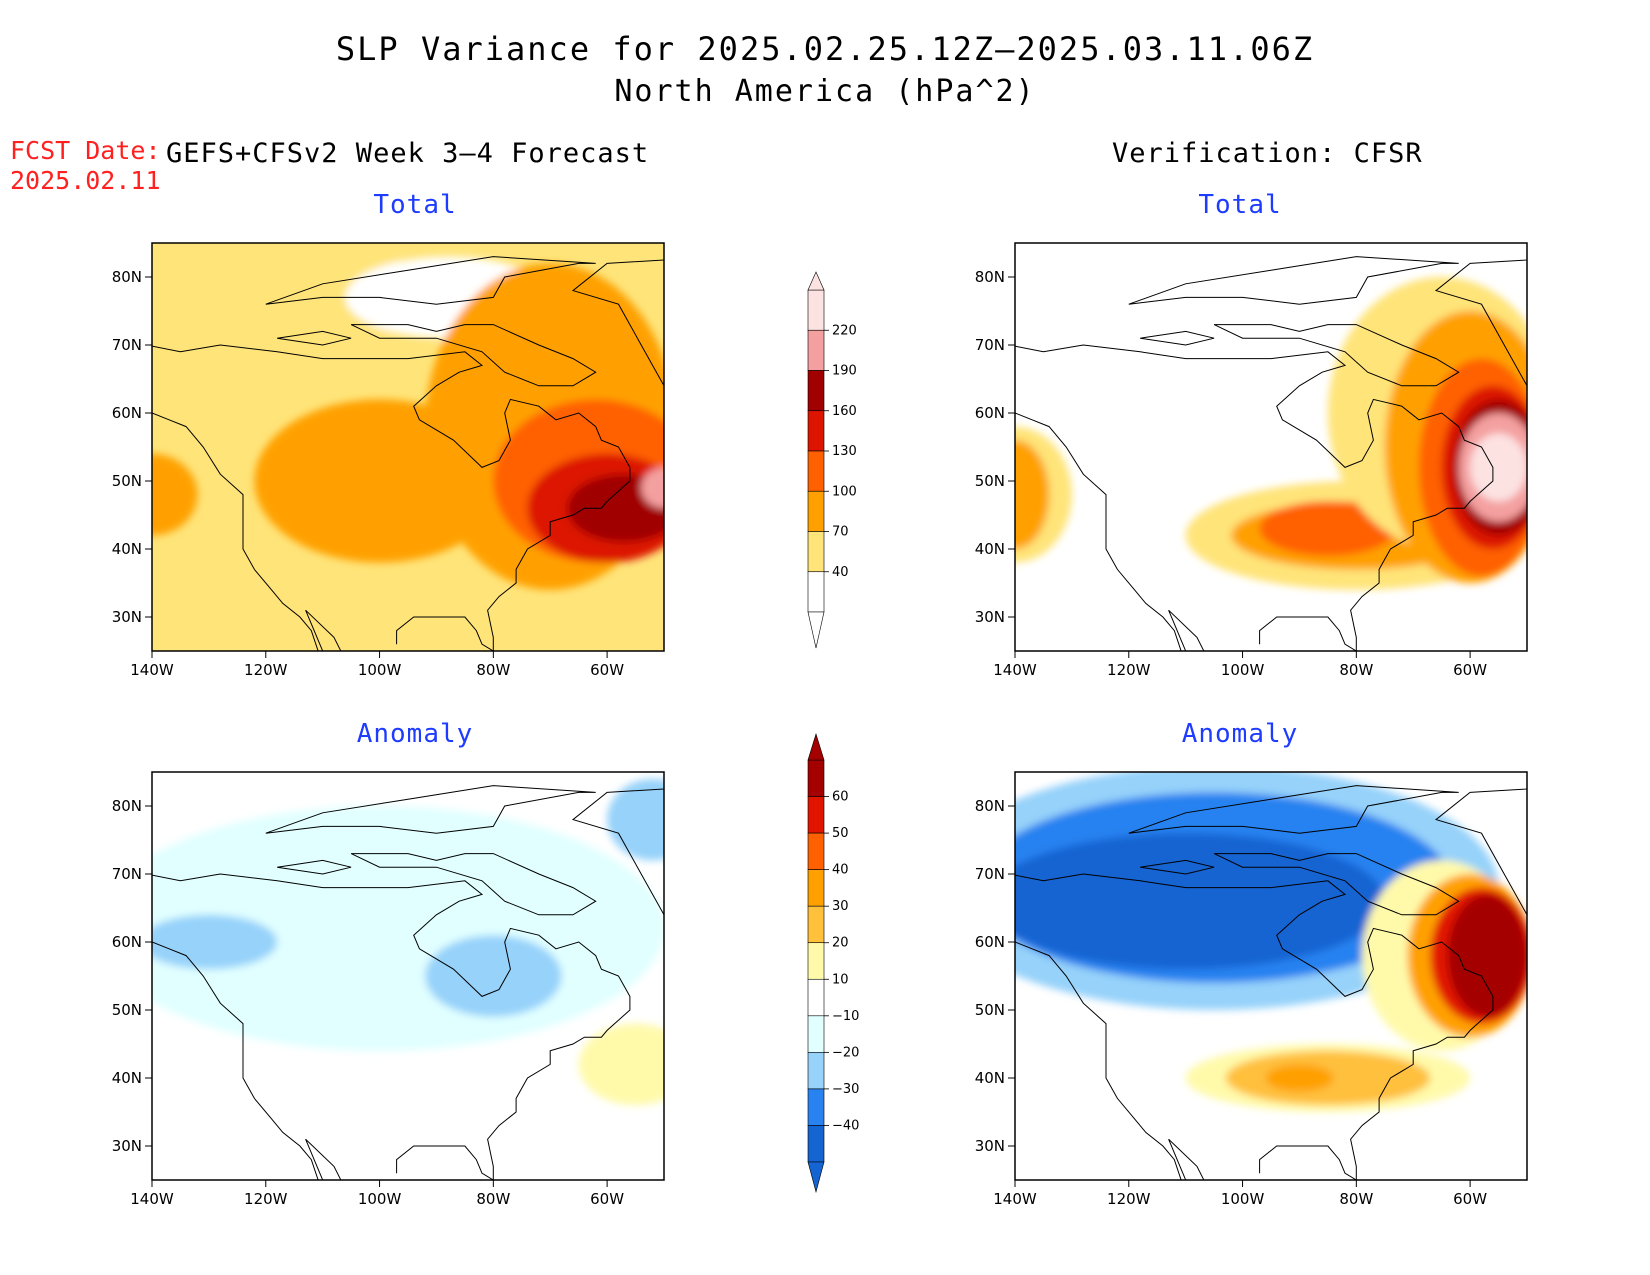 This screenshot has width=1650, height=1275. I want to click on colorbar-total-label-1: 190, so click(844, 371).